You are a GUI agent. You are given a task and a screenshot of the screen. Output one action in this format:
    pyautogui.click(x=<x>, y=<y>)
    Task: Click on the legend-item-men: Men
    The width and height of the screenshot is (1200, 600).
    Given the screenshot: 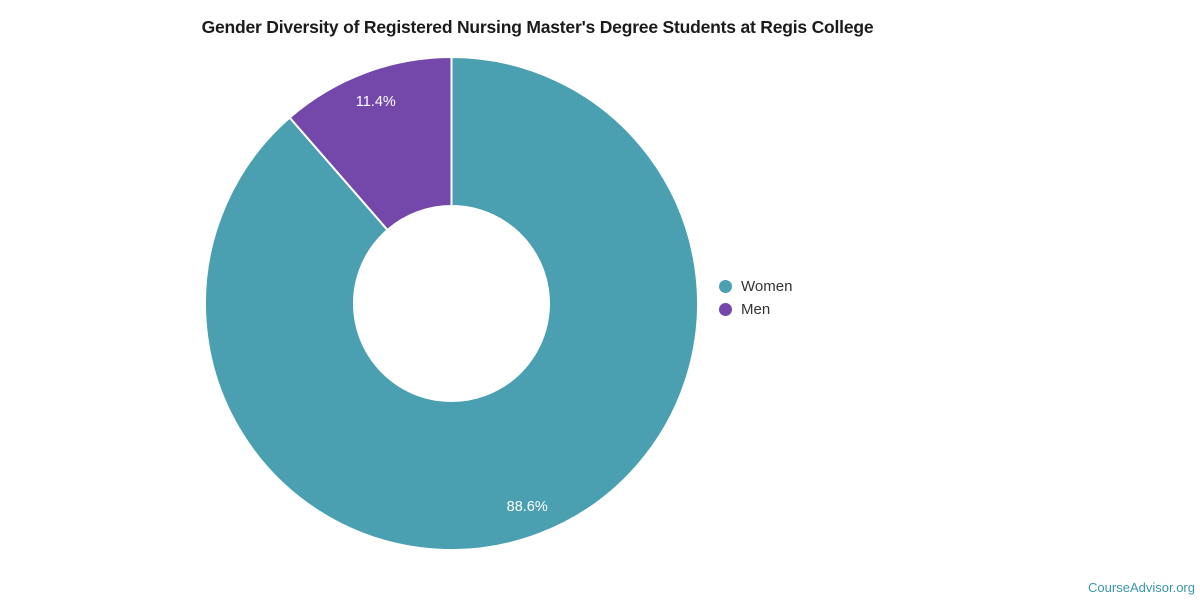 What is the action you would take?
    pyautogui.click(x=755, y=309)
    